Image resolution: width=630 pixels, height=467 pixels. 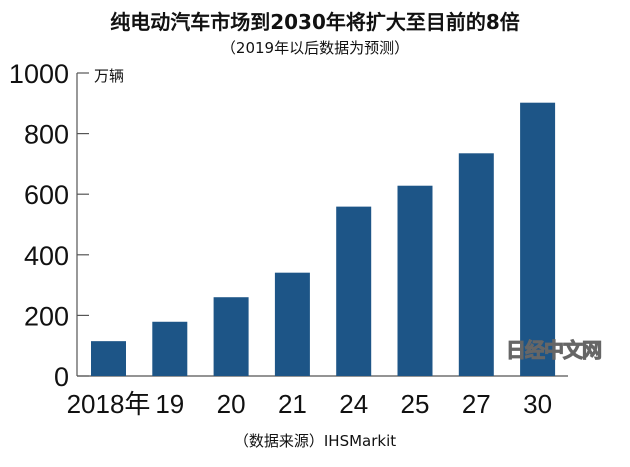 I want to click on x-tick-label: 19, so click(x=169, y=404).